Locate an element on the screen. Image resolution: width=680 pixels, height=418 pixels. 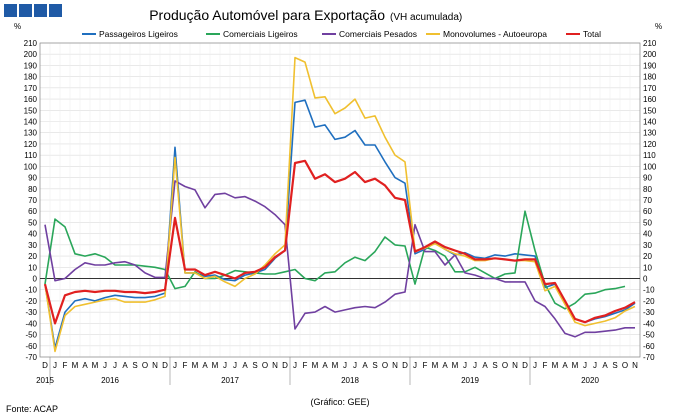
y-tick-label-left: -30 is located at coordinates (31, 312).